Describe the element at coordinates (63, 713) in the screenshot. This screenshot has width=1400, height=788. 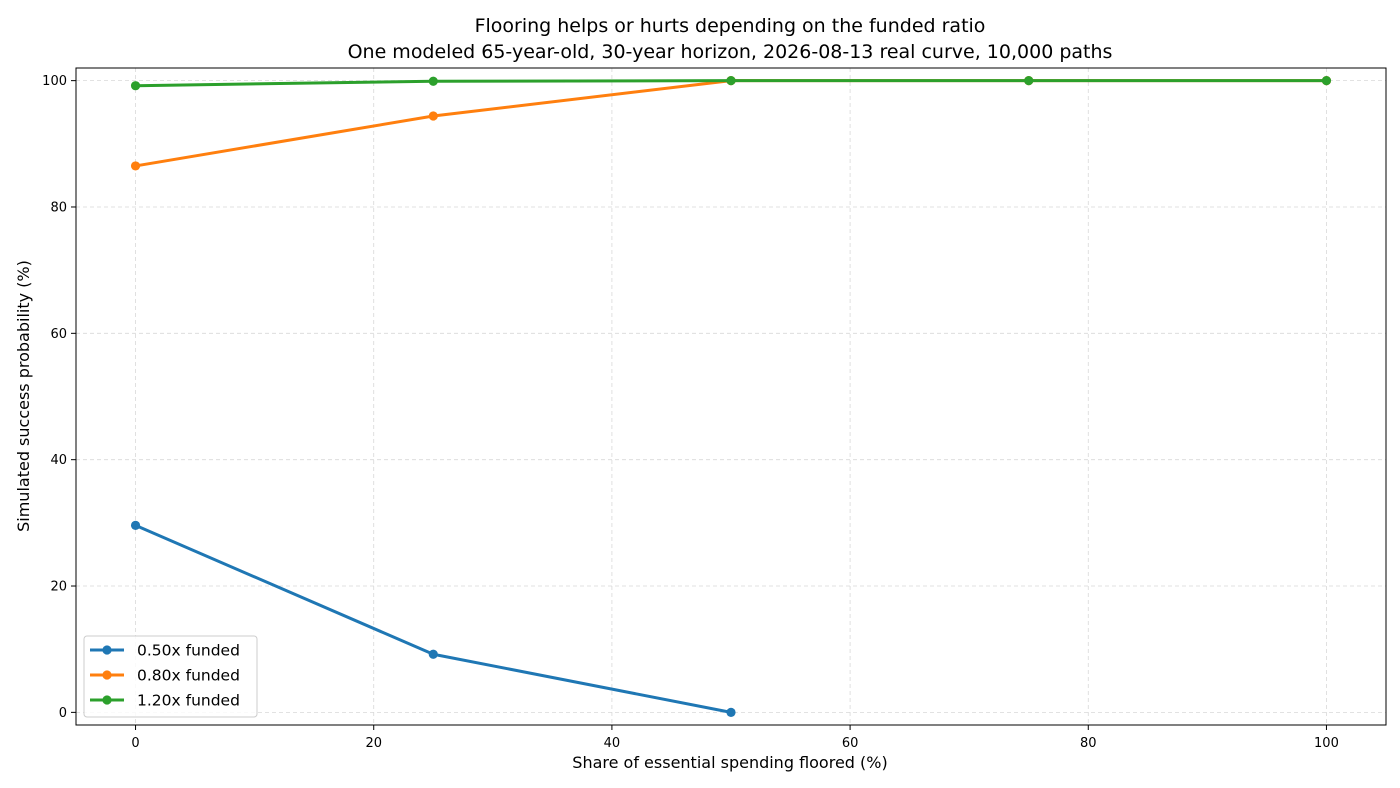
I see `y-tick-label: 0` at that location.